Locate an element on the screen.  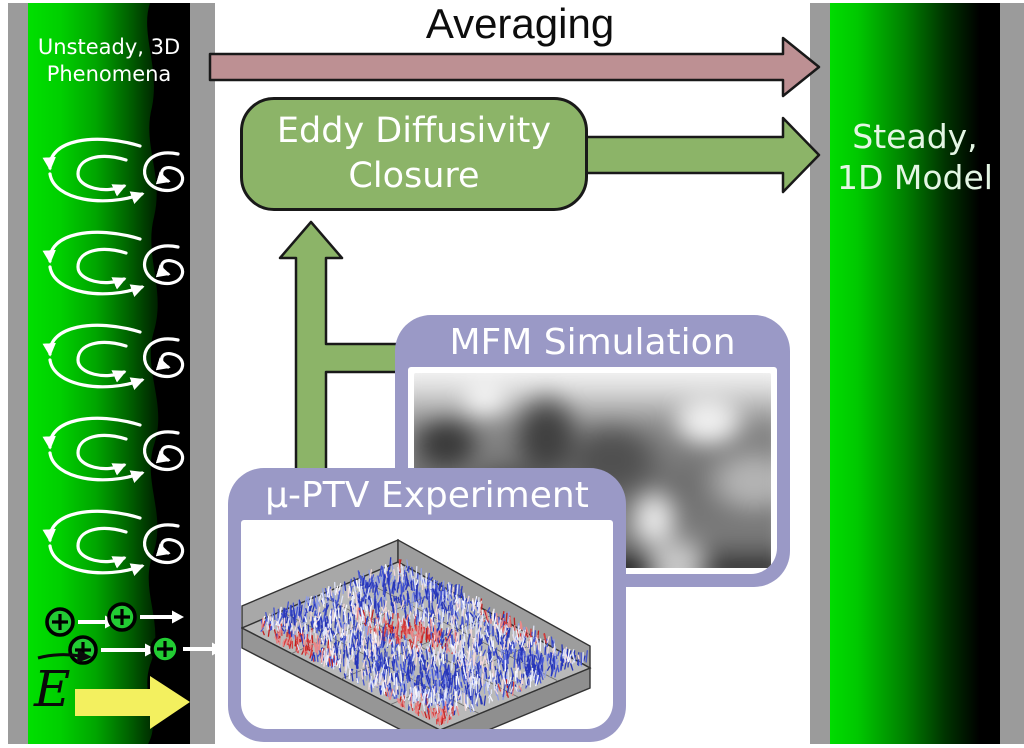
averaging-label: Averaging is located at coordinates (520, 23).